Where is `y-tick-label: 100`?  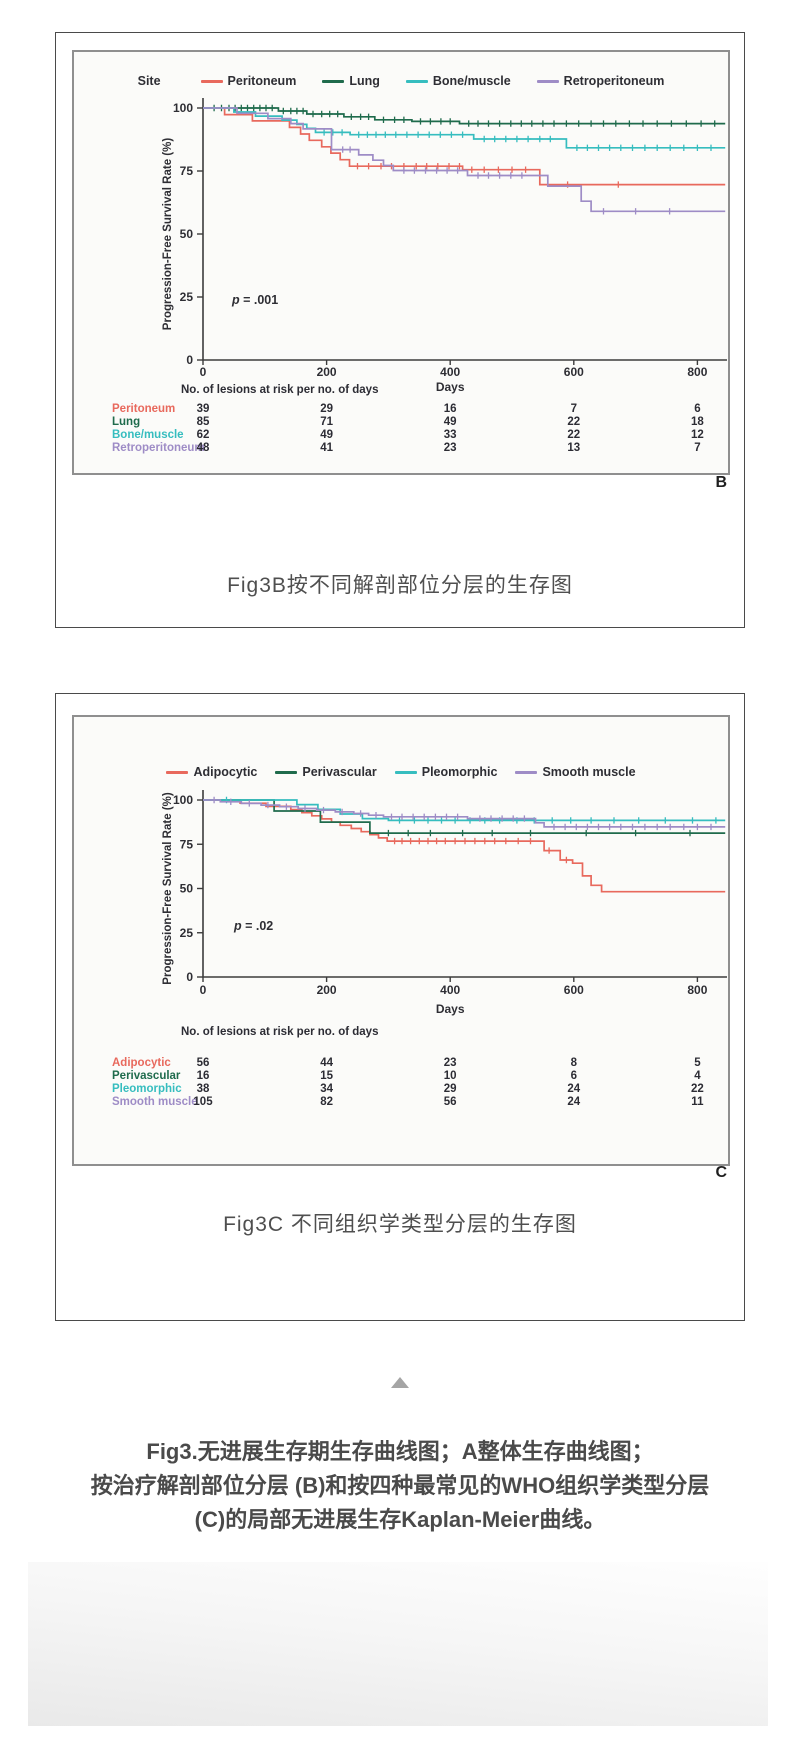
y-tick-label: 100 is located at coordinates (183, 108).